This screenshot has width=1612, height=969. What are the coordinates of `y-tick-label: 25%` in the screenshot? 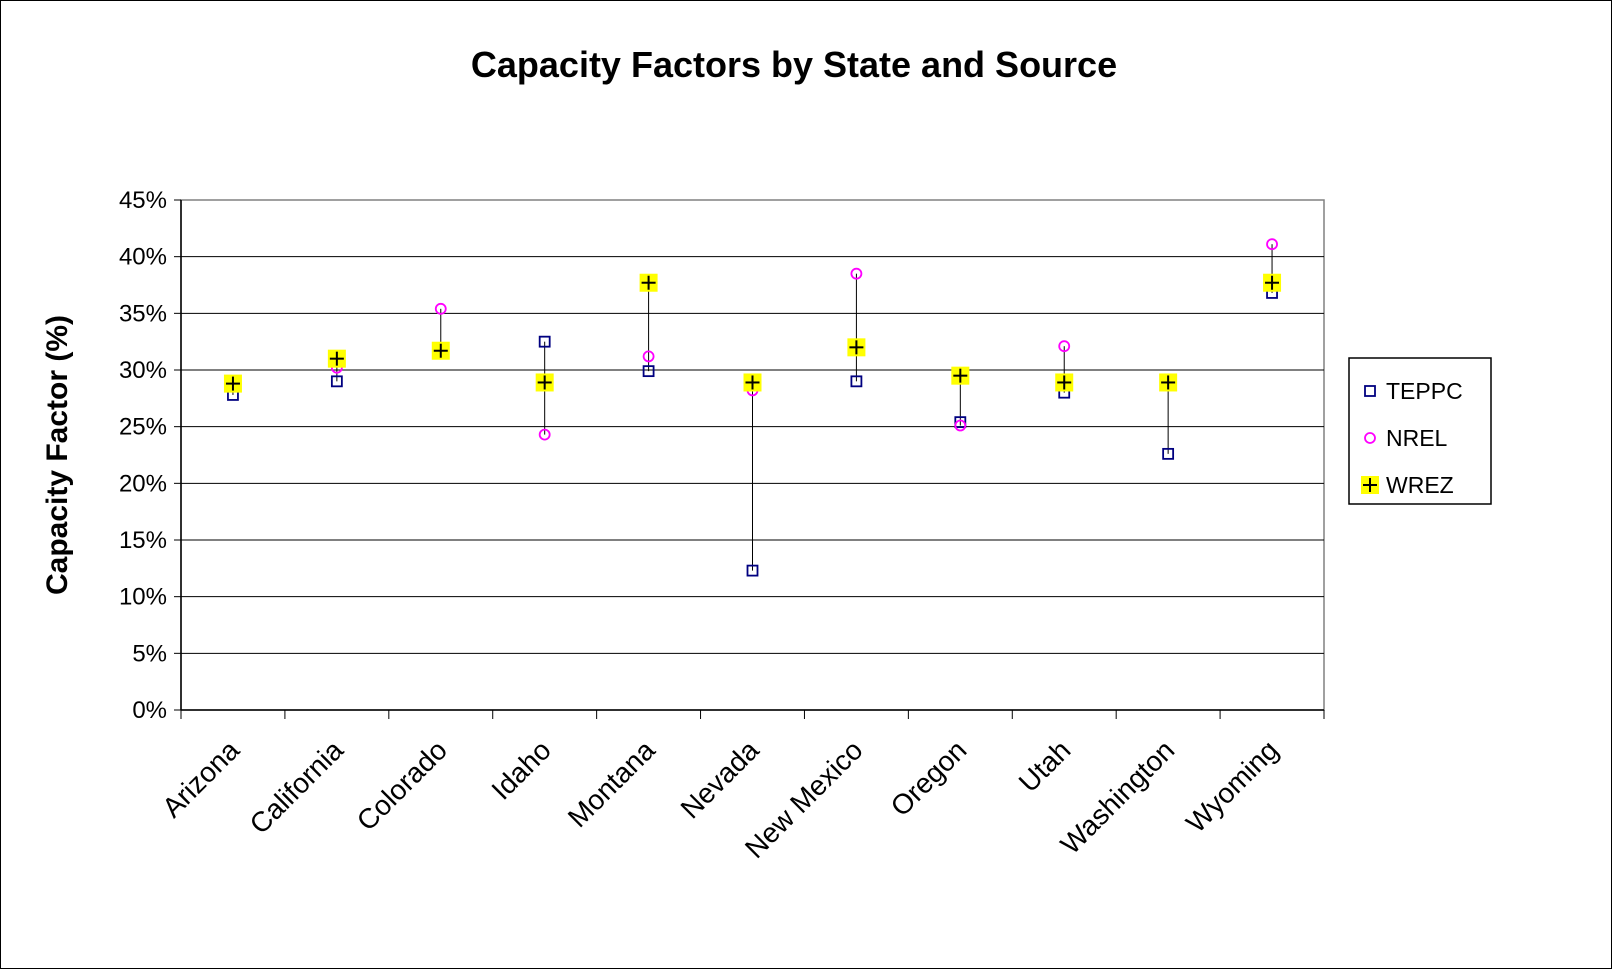 It's located at (143, 427).